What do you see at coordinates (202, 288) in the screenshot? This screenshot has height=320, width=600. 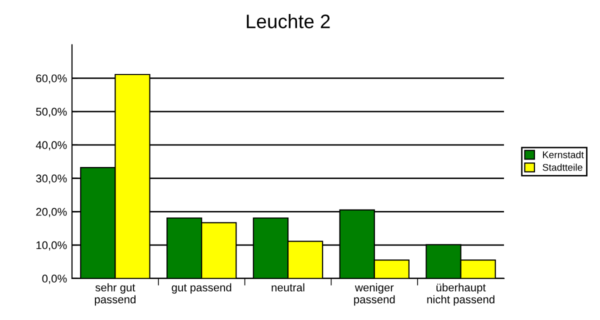 I see `x-tick-label: gut passend` at bounding box center [202, 288].